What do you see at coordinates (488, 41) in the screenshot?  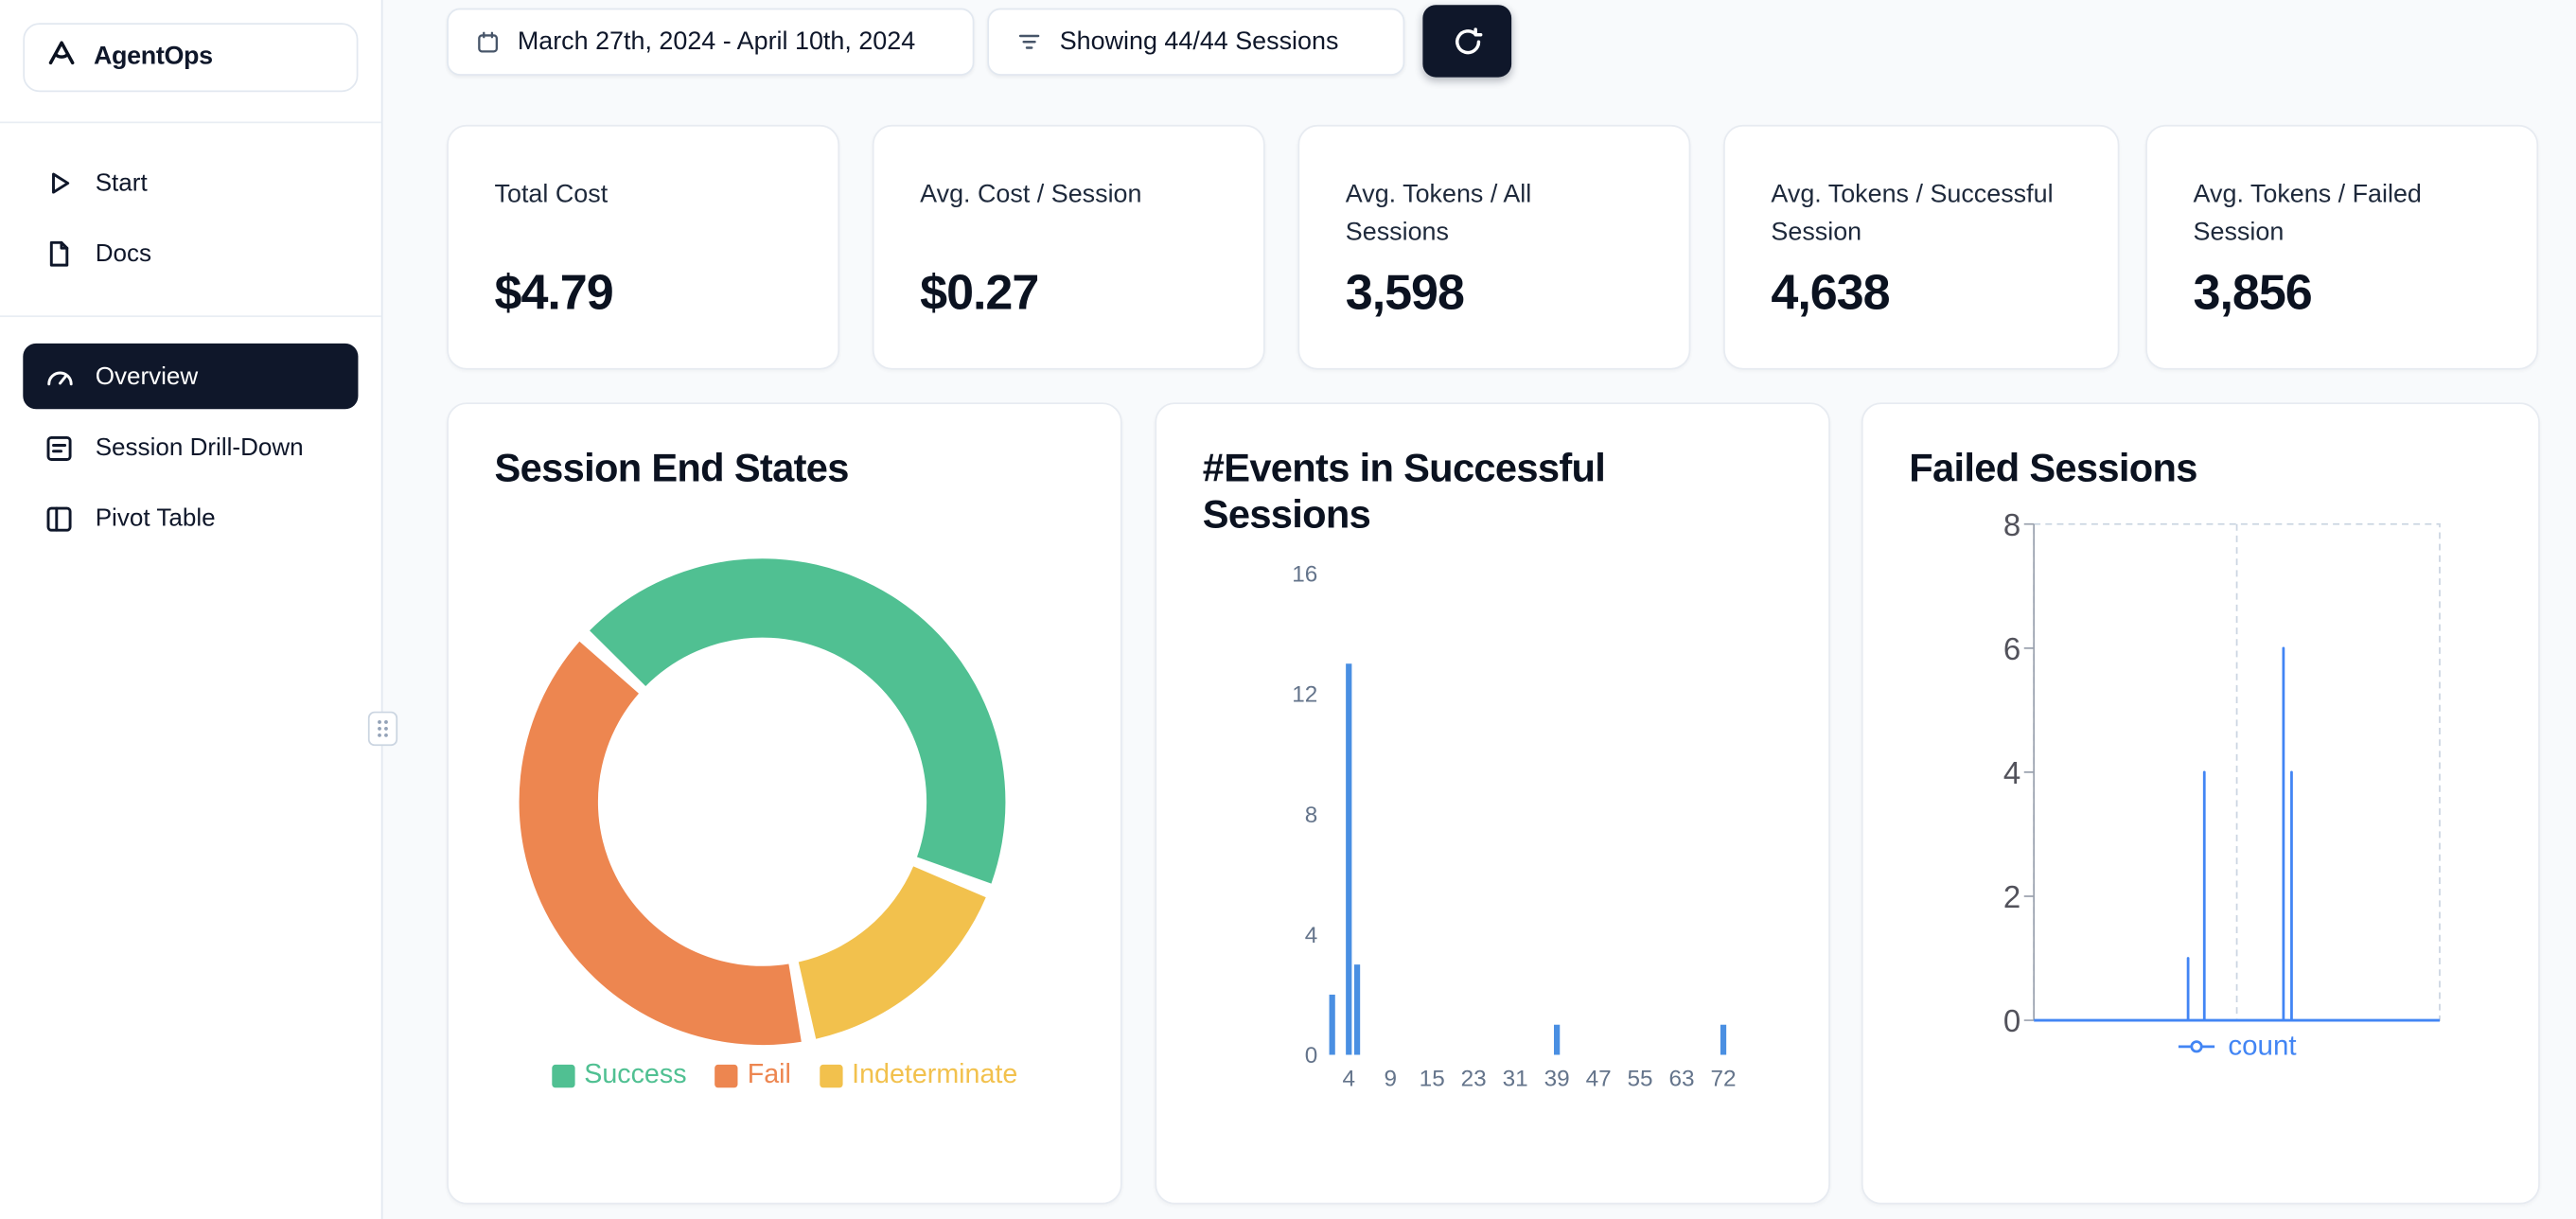 I see `calendar-icon` at bounding box center [488, 41].